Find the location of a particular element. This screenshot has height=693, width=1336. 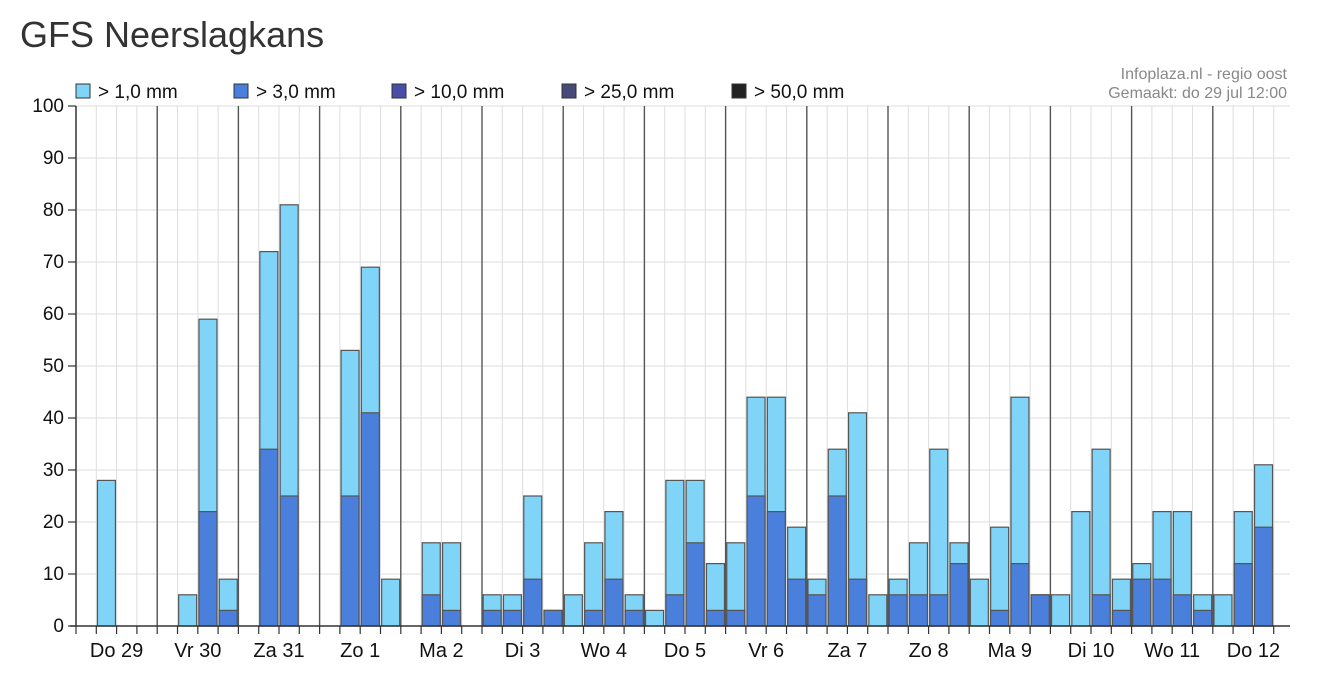

x-category-label: Ma 9 is located at coordinates (1010, 651).